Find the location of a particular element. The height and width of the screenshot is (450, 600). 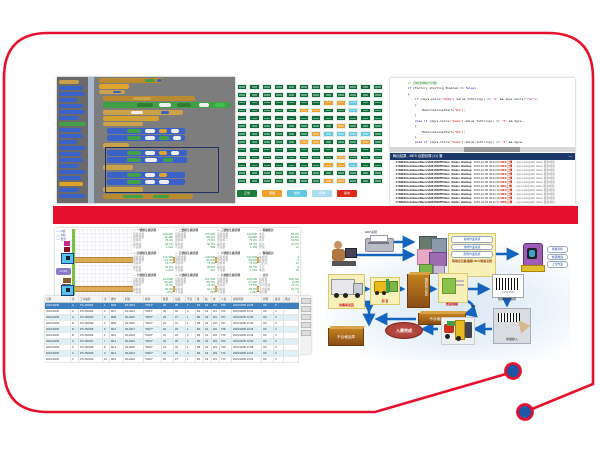

status-legend: 正常 保養 換線 待機 異常 is located at coordinates (317, 194).